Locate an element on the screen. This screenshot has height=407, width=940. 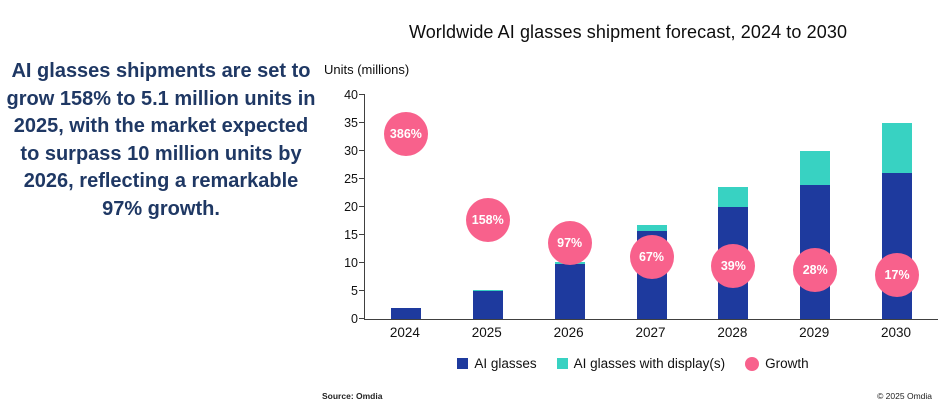
x-axis: 2024 2025 2026 2027 2028 2029 2030 is located at coordinates (650, 335).